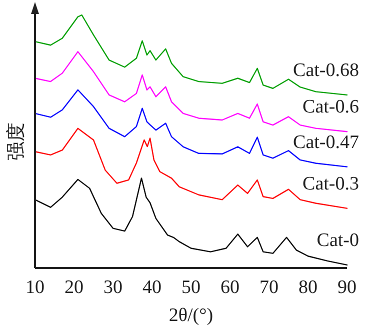 The image size is (373, 334). I want to click on x-tick-label: 30, so click(113, 287).